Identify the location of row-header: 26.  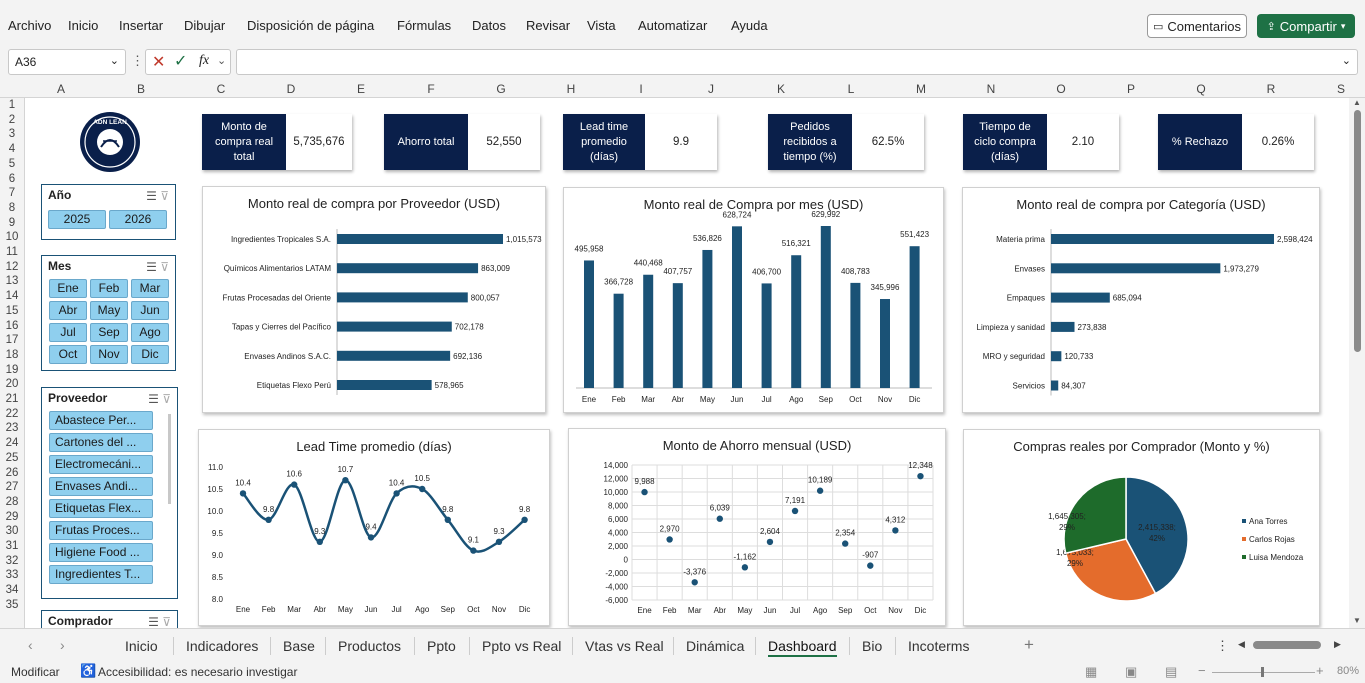
(12, 472).